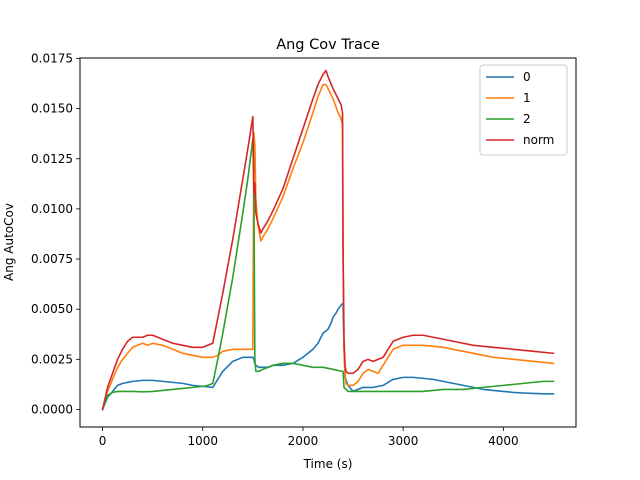 The image size is (640, 480). What do you see at coordinates (52, 109) in the screenshot?
I see `y-tick-label: 0.0150` at bounding box center [52, 109].